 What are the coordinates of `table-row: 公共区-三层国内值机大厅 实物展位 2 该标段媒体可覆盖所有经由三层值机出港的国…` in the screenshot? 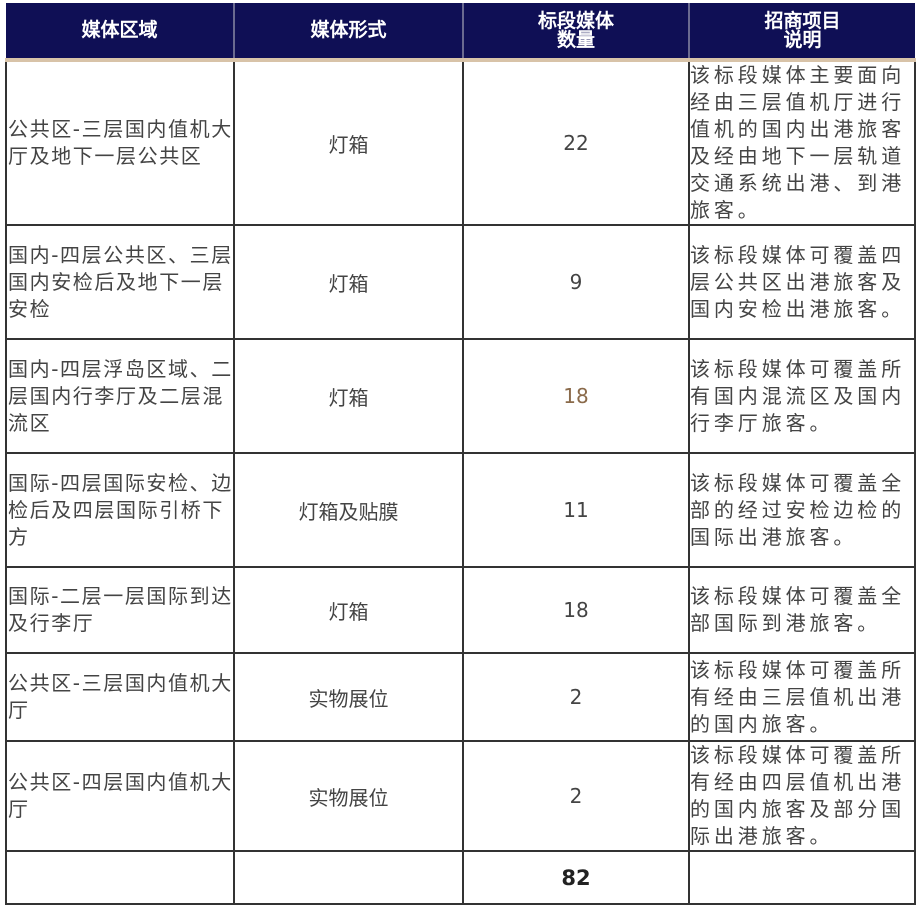 It's located at (460, 697).